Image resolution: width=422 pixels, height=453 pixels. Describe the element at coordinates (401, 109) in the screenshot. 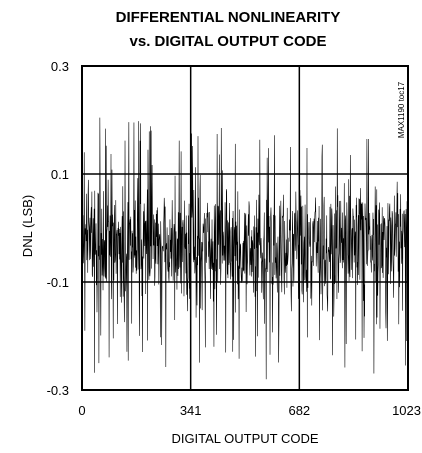

I see `part-number-watermark: MAX1190 toc17` at that location.